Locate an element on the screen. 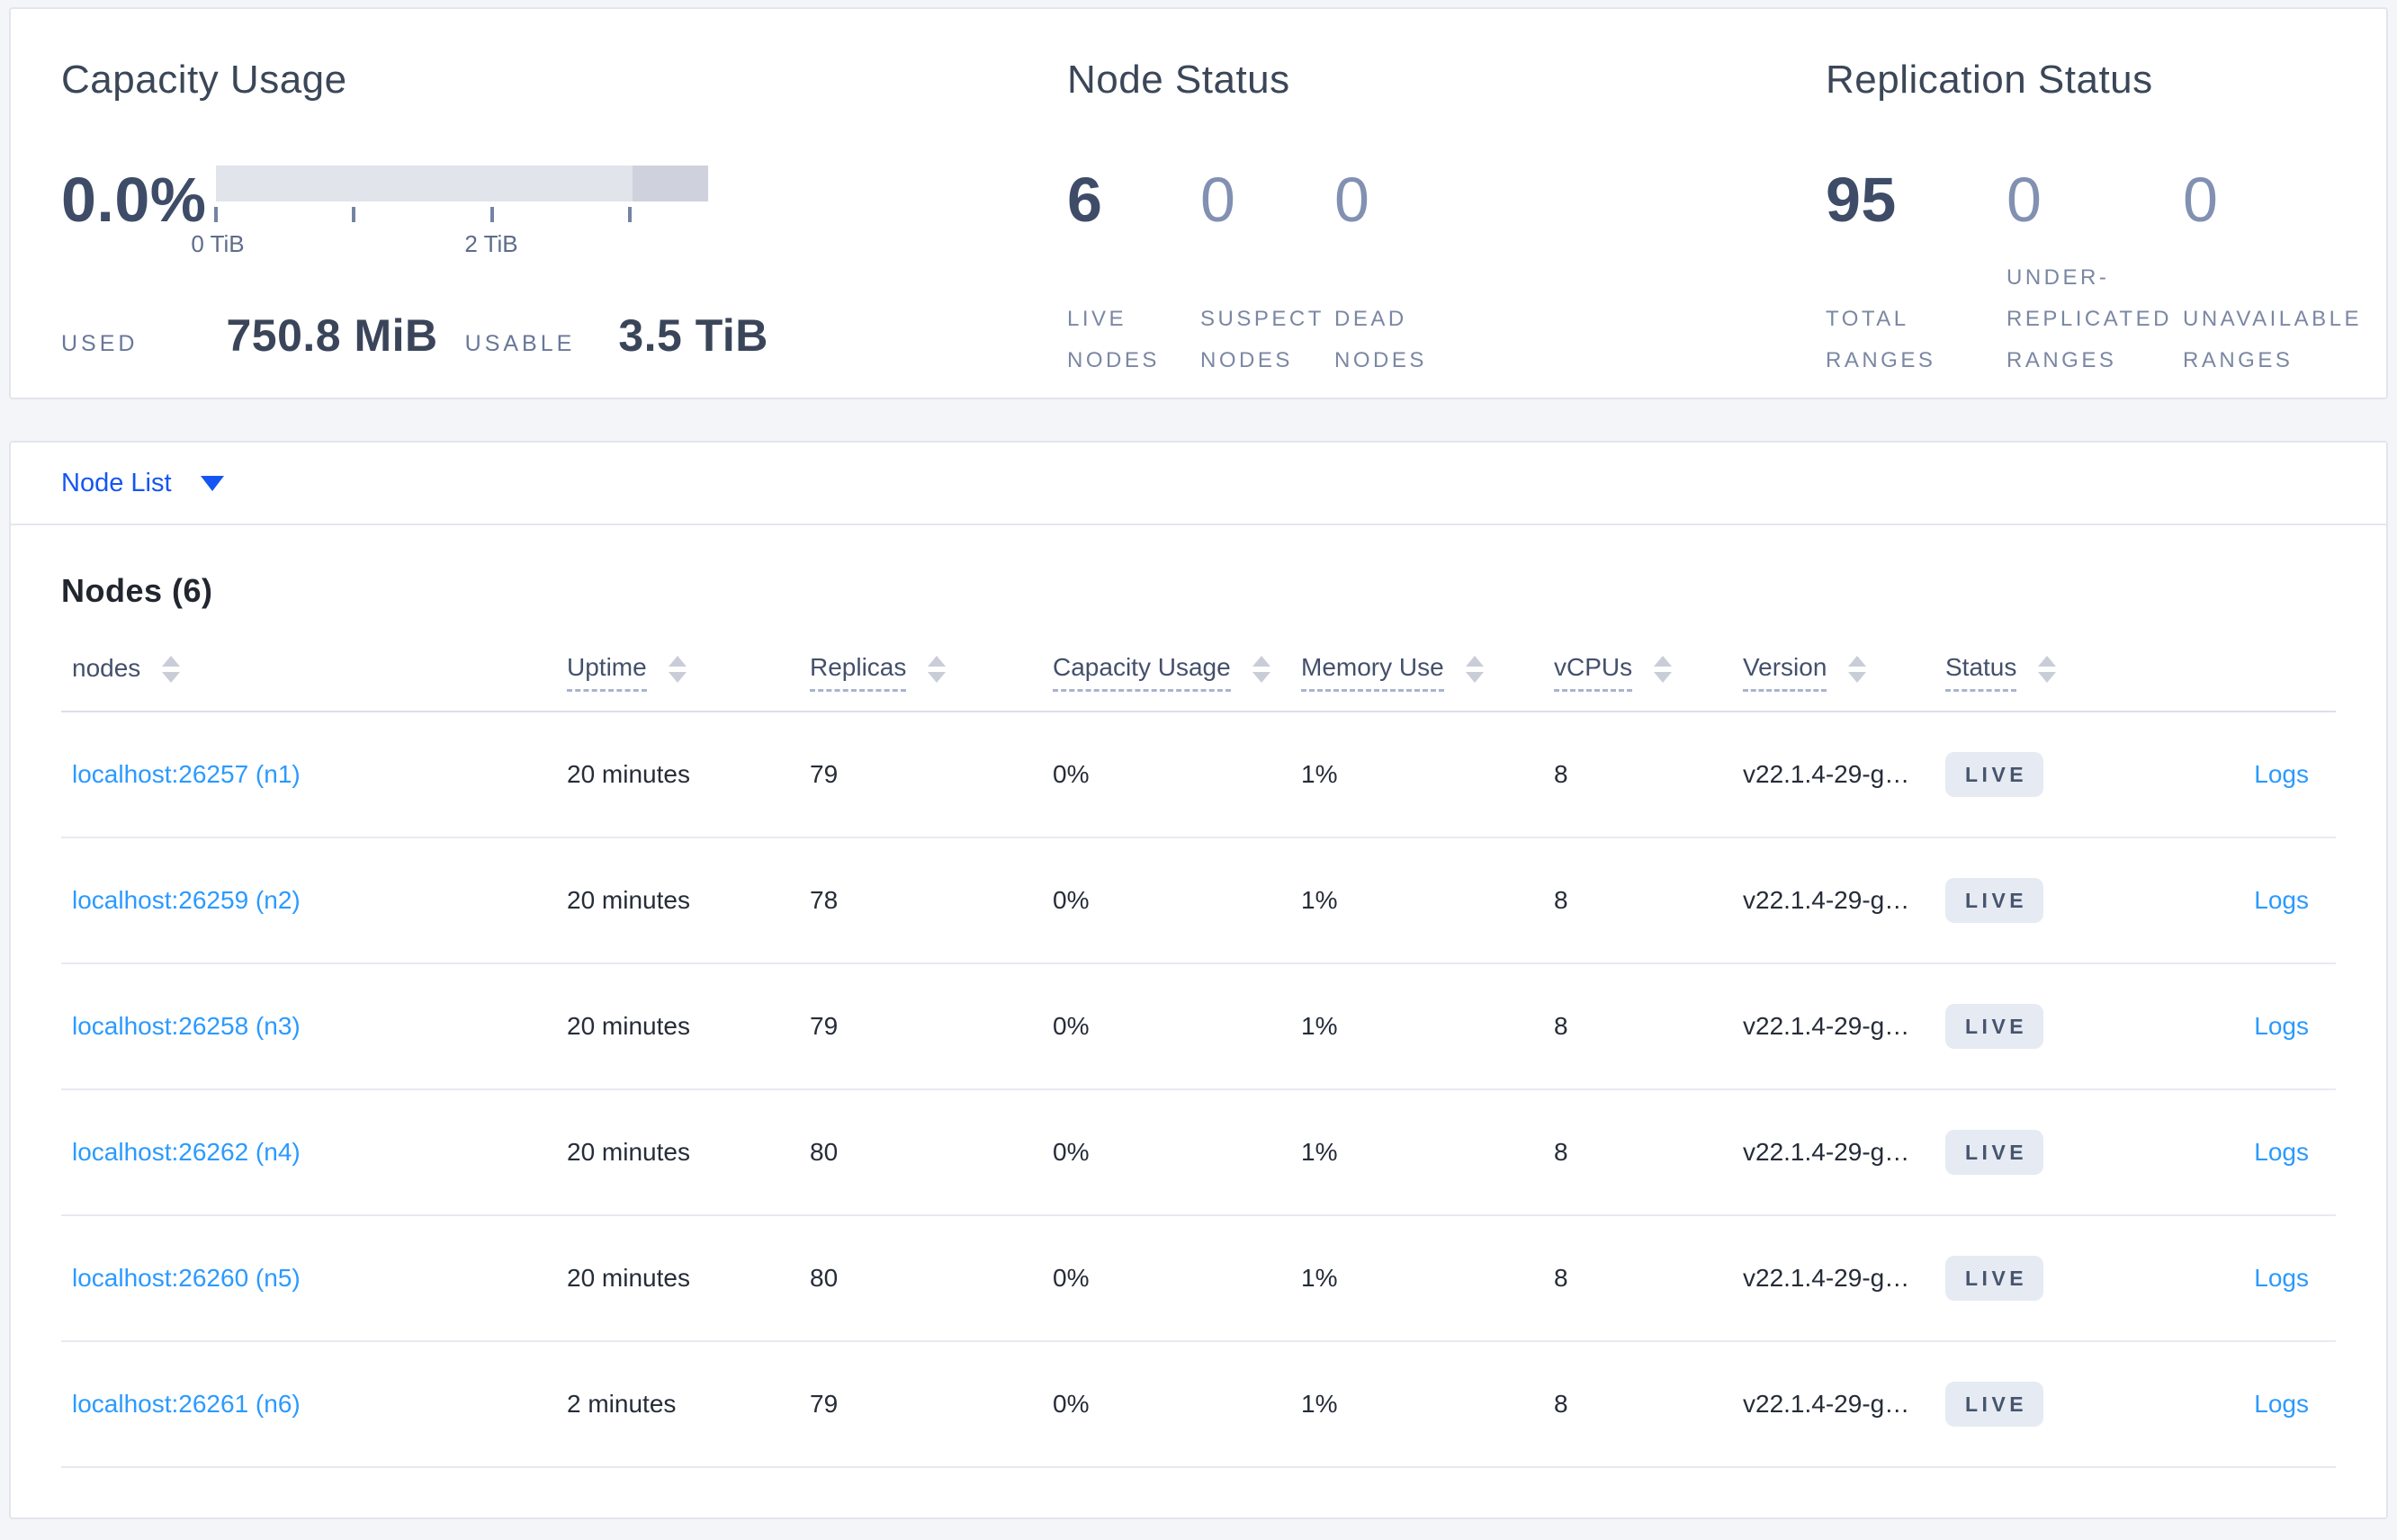 This screenshot has width=2397, height=1540. axis-tick-label: 0 TiB is located at coordinates (218, 243).